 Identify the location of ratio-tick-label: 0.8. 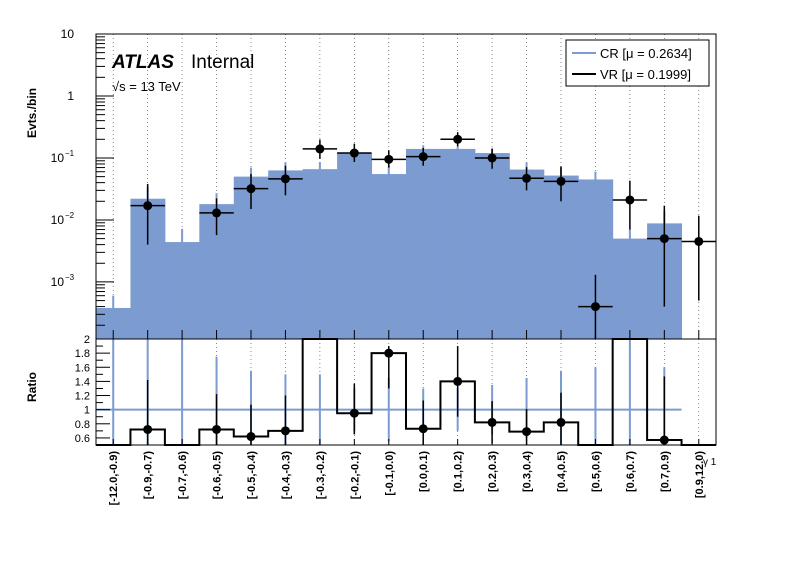
(82, 425).